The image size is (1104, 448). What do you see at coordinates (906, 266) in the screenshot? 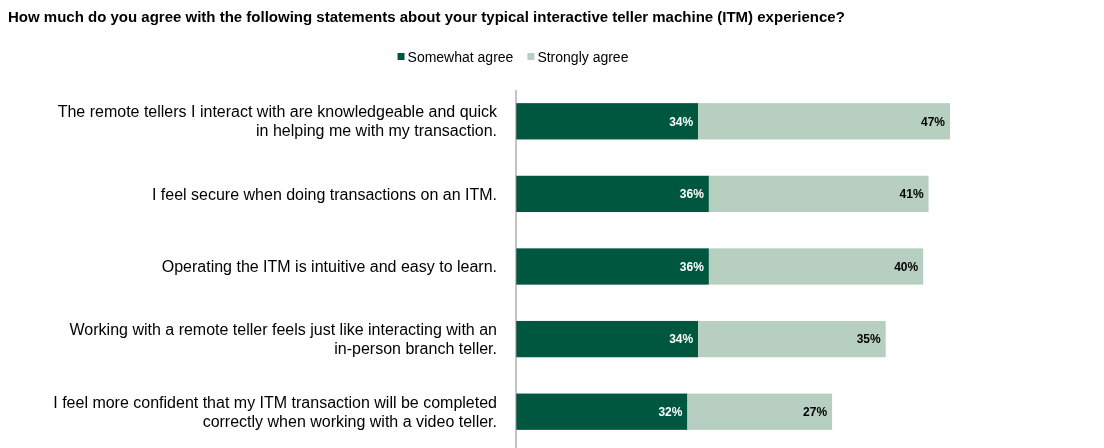
I see `data-label: 40%` at bounding box center [906, 266].